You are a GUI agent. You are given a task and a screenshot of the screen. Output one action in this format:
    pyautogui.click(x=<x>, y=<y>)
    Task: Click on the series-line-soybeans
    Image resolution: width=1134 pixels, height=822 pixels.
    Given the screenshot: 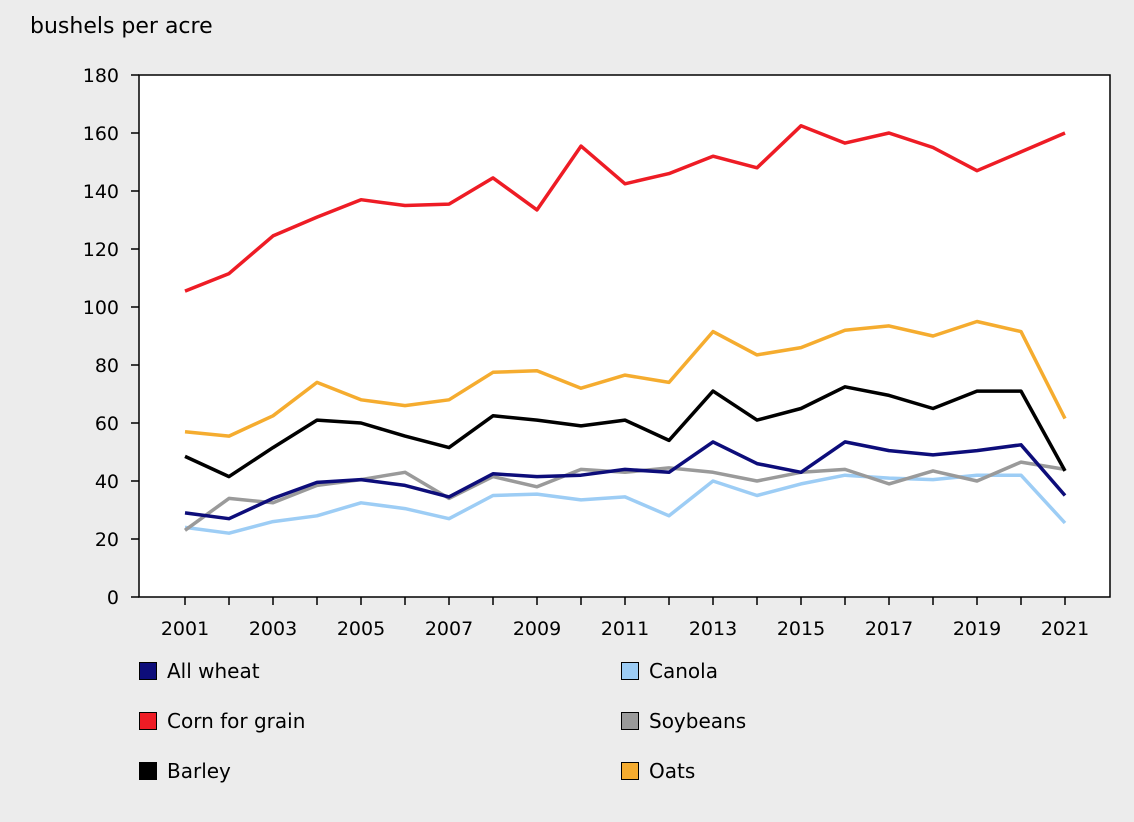 What is the action you would take?
    pyautogui.click(x=624, y=496)
    